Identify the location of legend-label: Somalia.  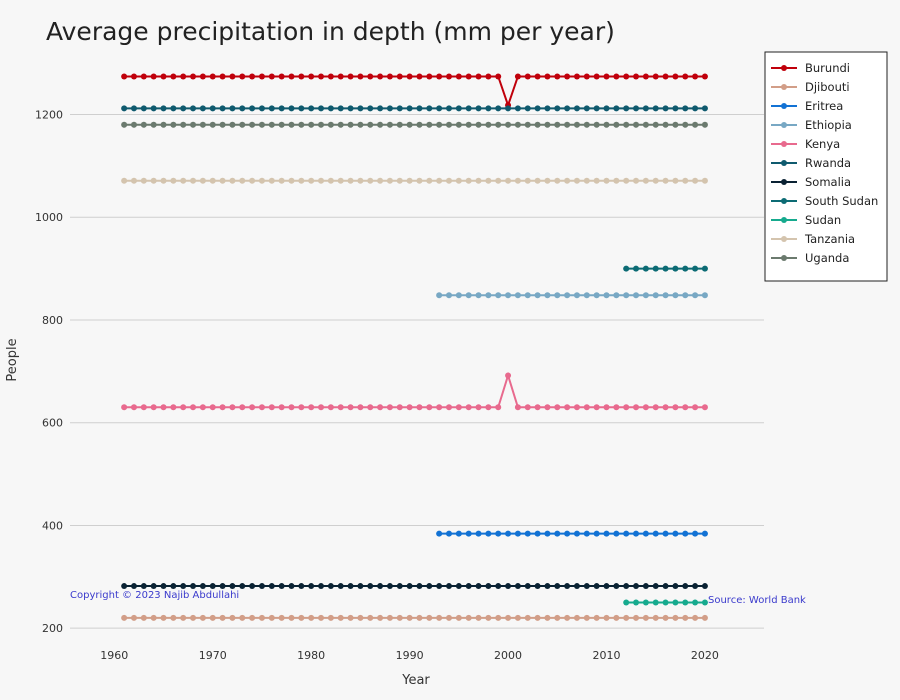
(828, 182).